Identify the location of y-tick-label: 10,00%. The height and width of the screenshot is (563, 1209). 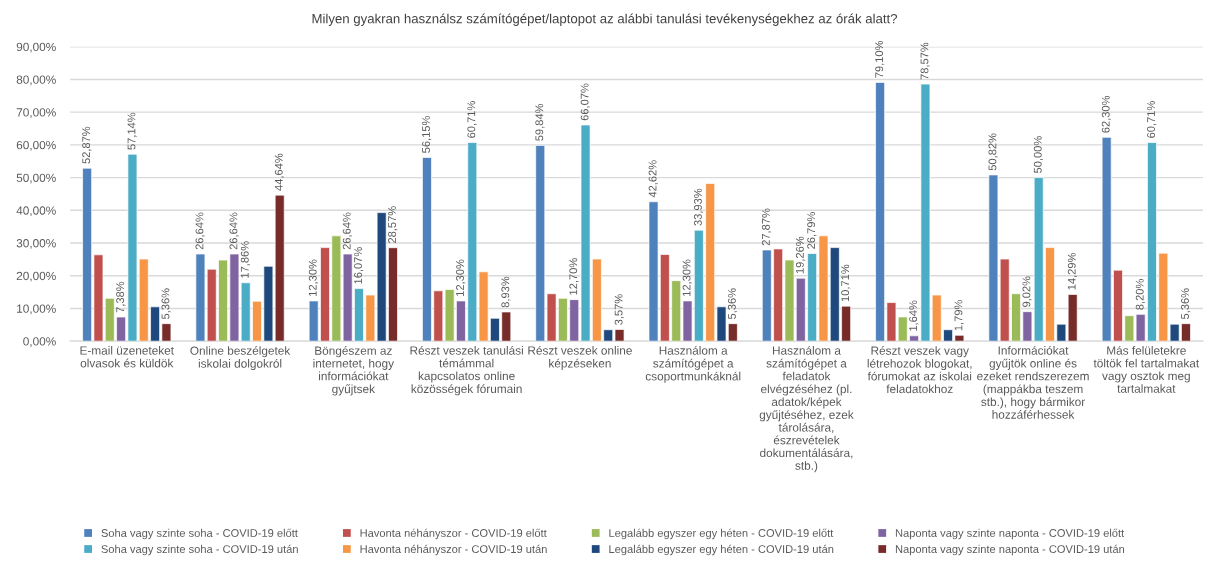
(36, 309).